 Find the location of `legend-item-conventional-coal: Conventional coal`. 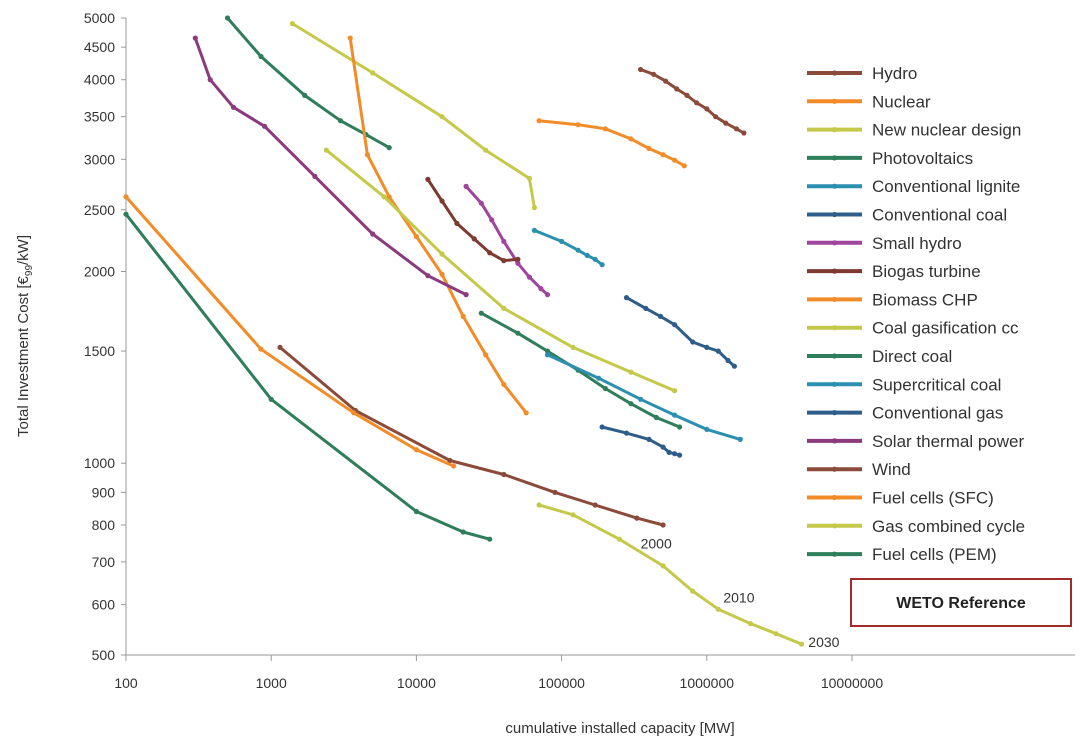

legend-item-conventional-coal: Conventional coal is located at coordinates (907, 215).